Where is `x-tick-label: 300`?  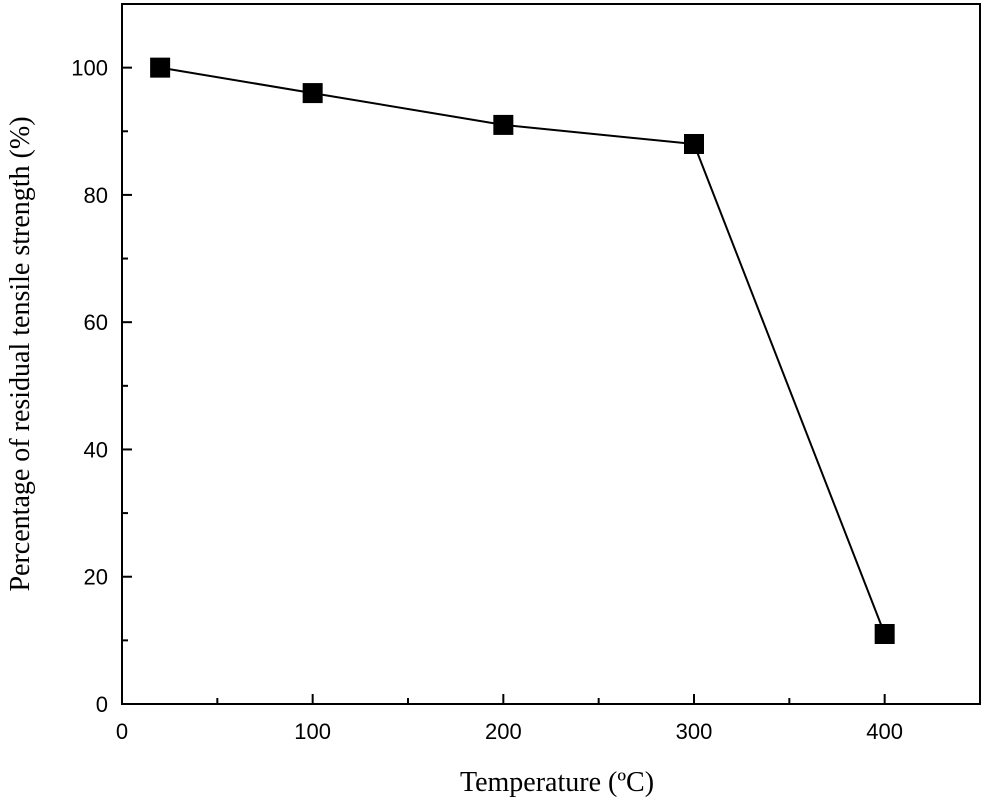 x-tick-label: 300 is located at coordinates (694, 731).